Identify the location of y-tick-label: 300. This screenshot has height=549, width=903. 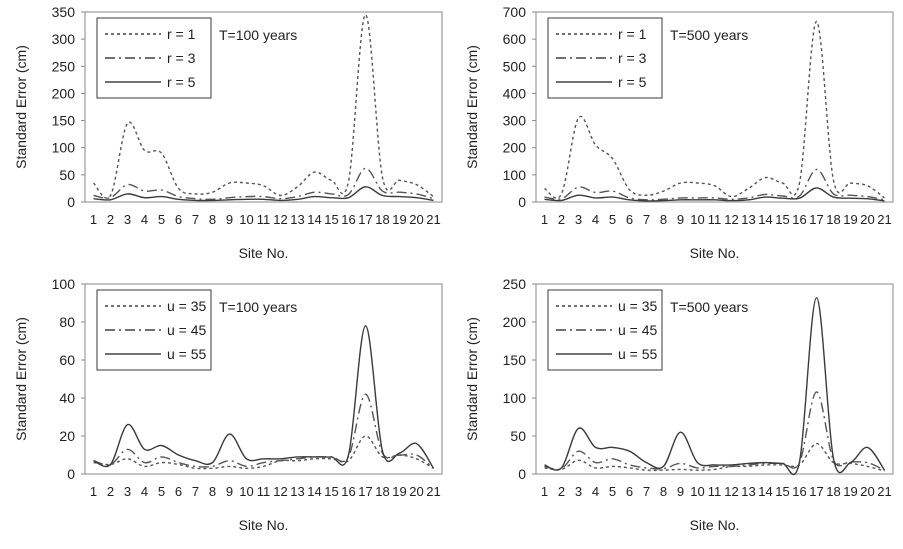
(64, 39).